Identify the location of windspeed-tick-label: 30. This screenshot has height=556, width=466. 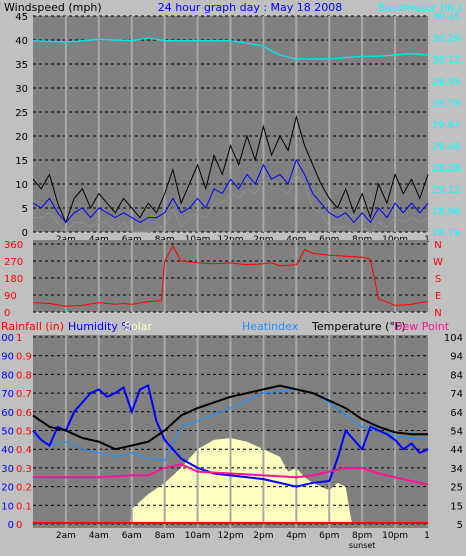
(21, 89).